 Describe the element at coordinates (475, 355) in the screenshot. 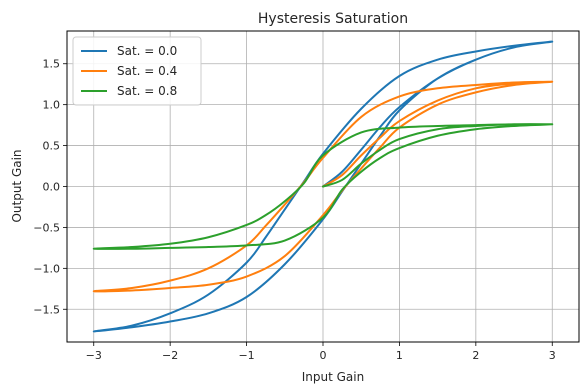

I see `x-tick-label: 2` at that location.